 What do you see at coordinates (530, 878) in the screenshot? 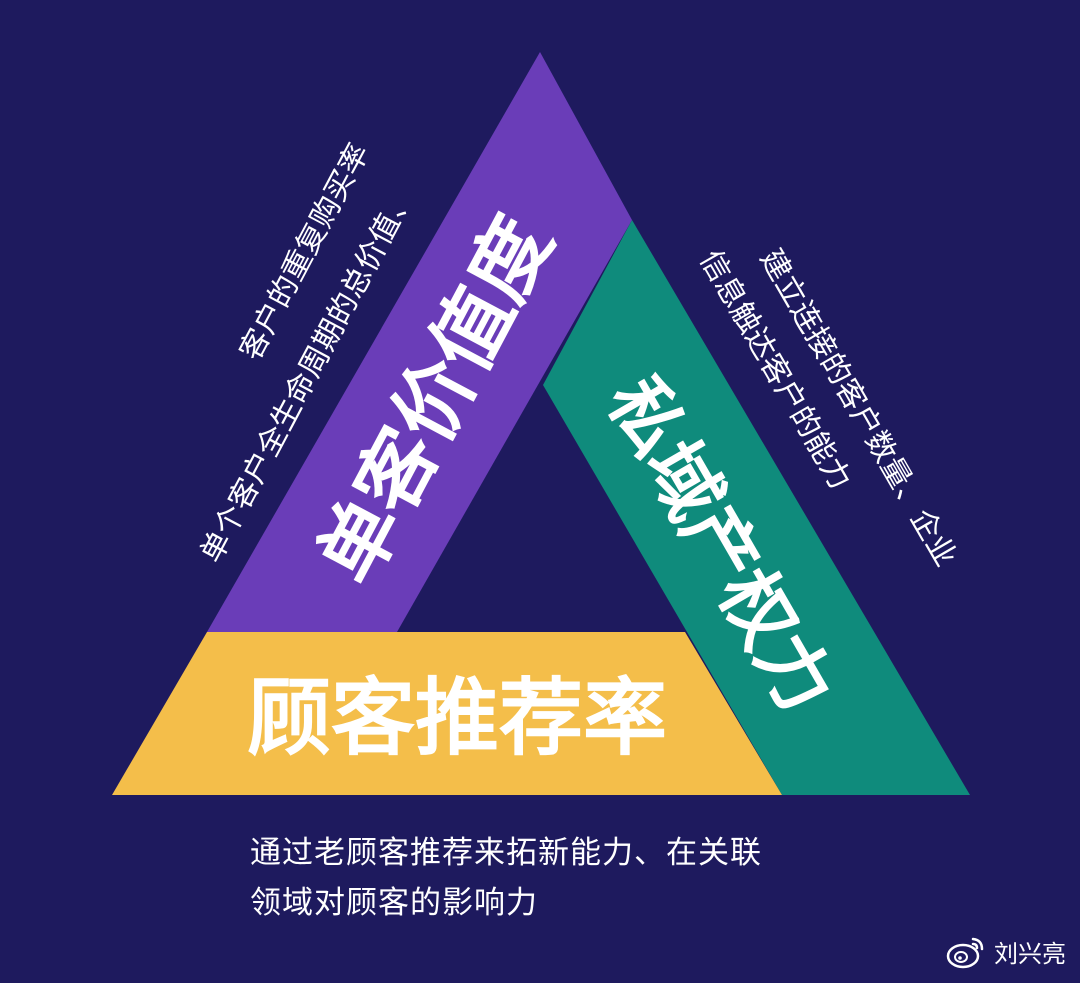
I see `bottom-description: 通过老顾客推荐来拓新能力、在关联 领域对顾客的影响力` at bounding box center [530, 878].